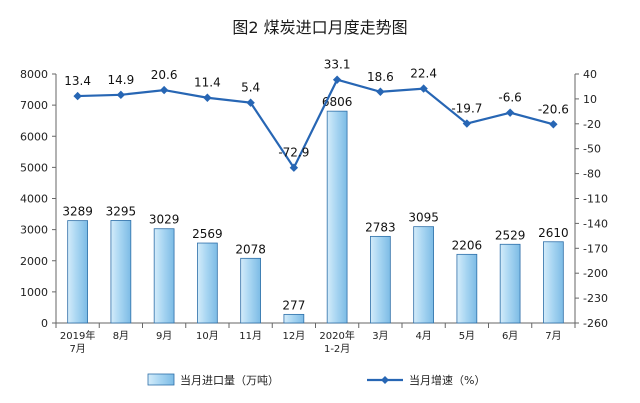 This screenshot has width=640, height=403. Describe the element at coordinates (320, 27) in the screenshot. I see `chart-title: 图2 煤炭进口月度走势图` at that location.